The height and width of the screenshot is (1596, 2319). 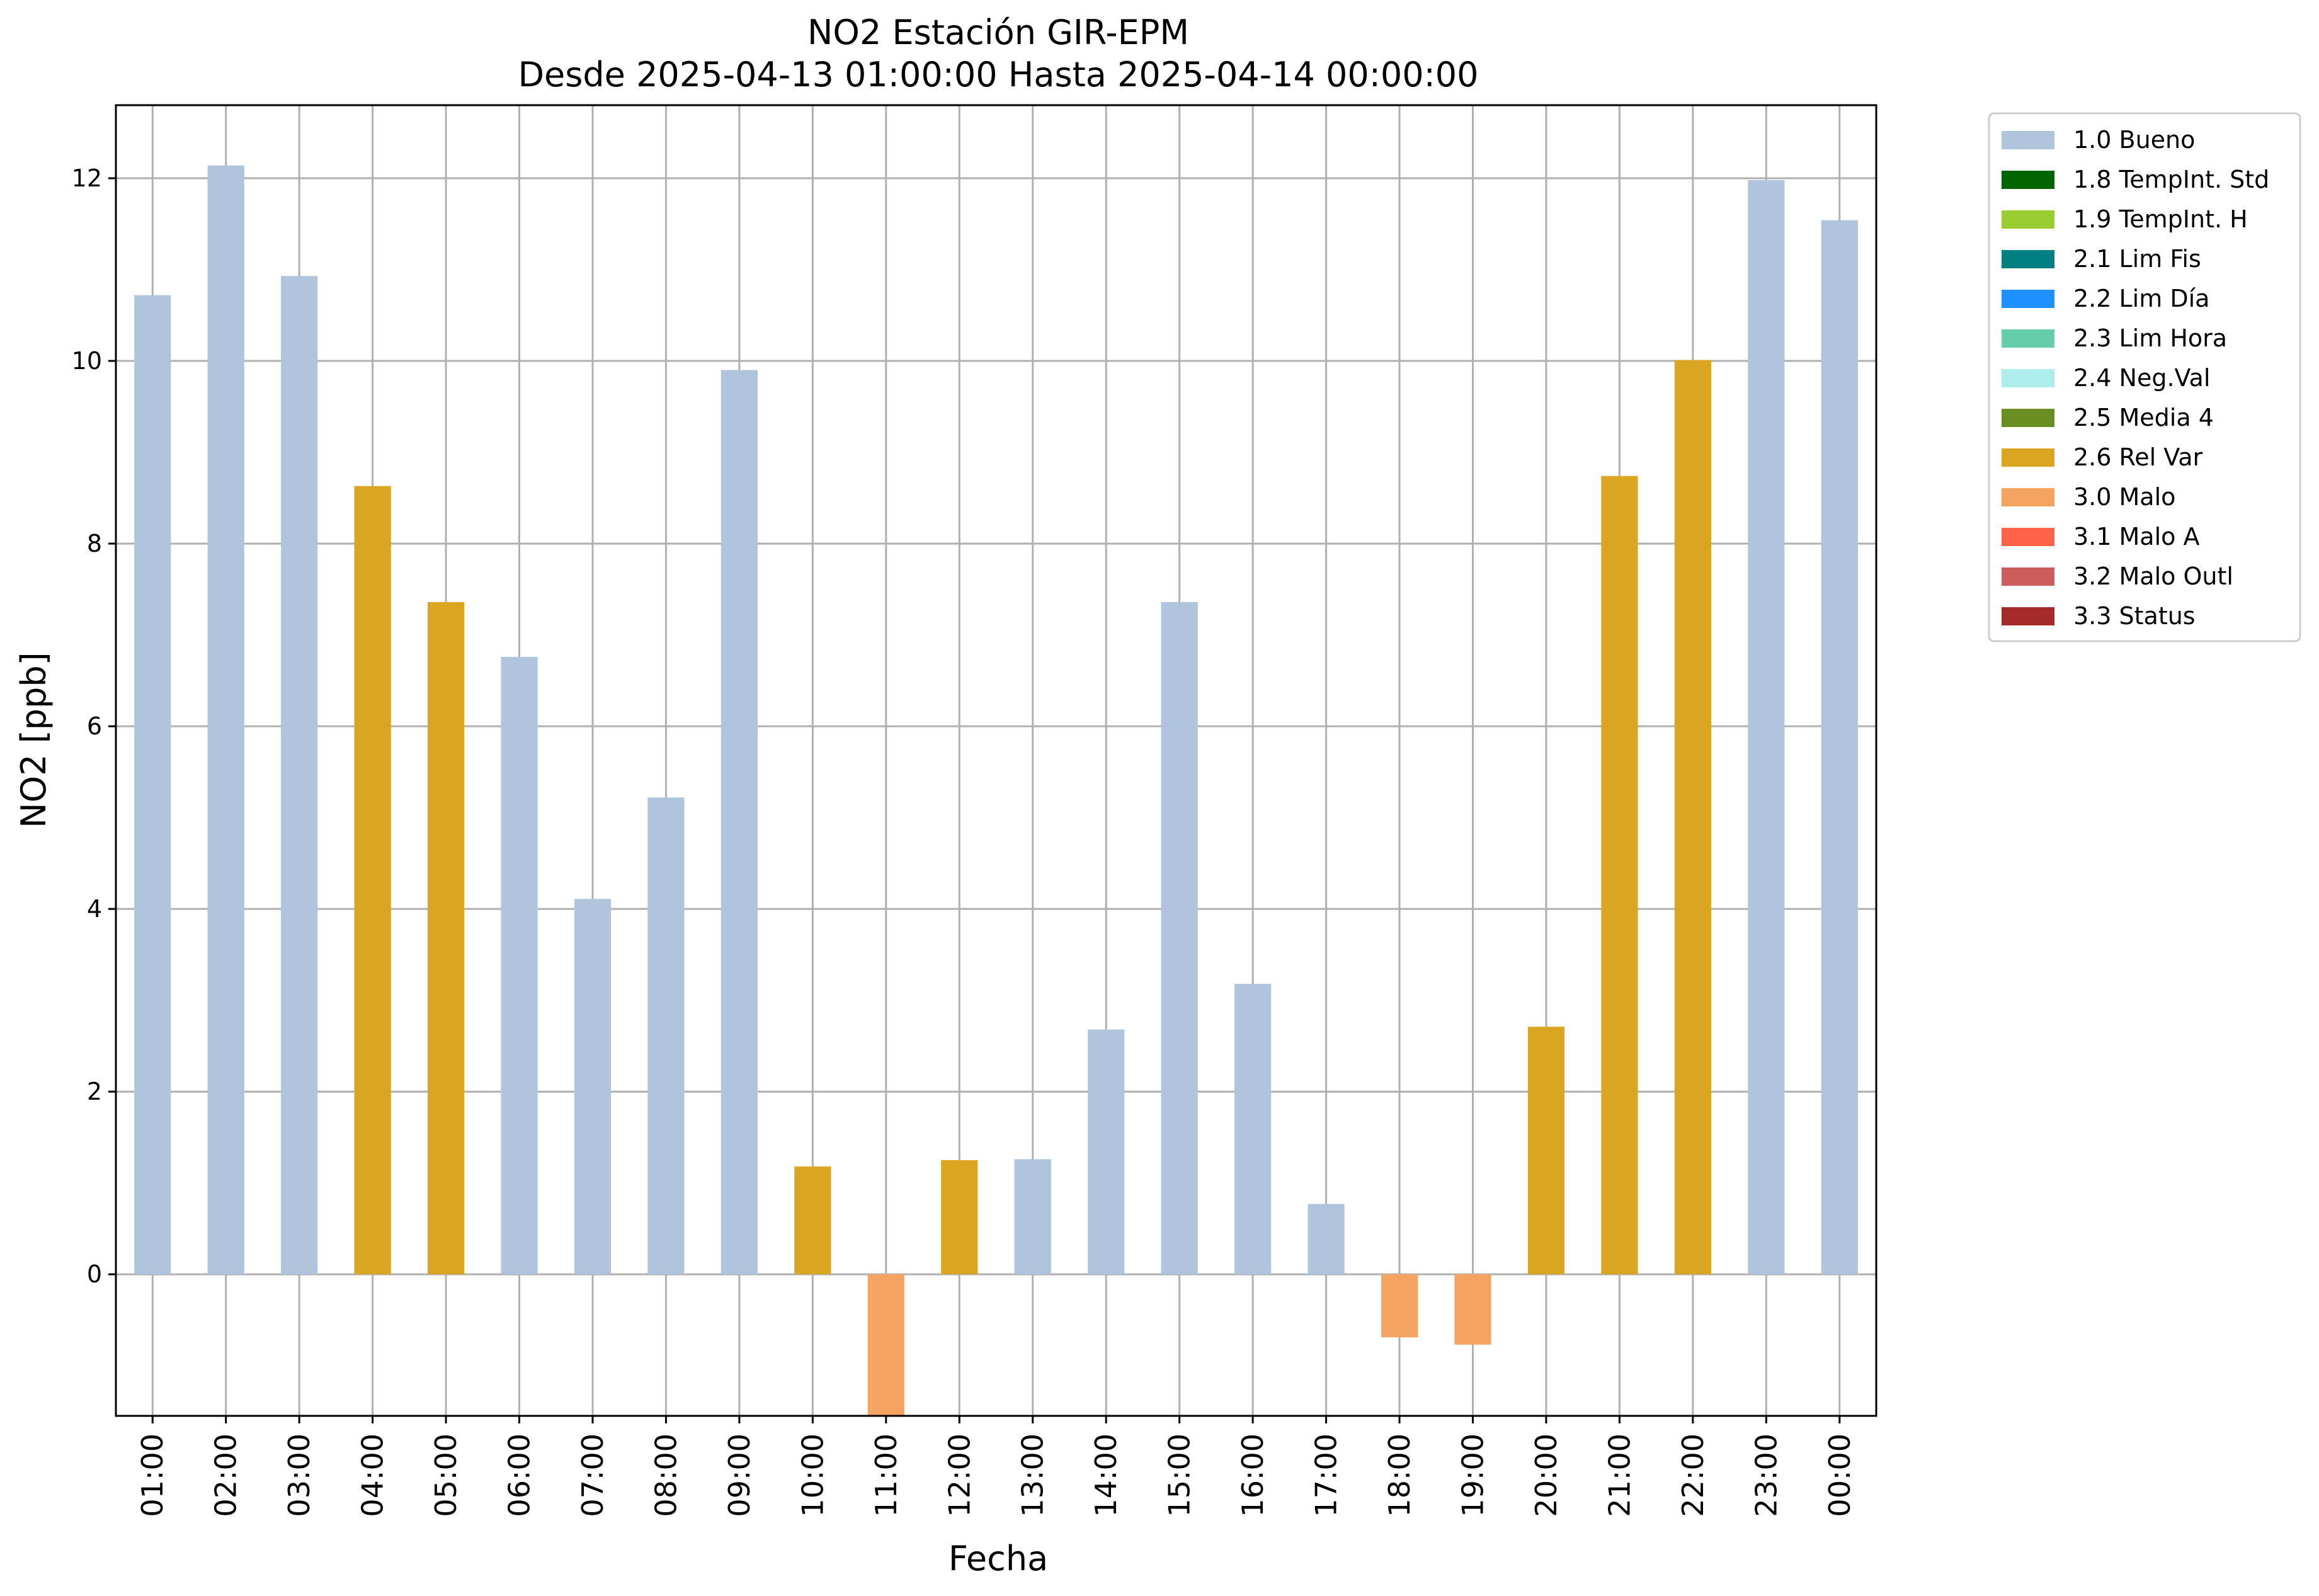 I want to click on y-tick-label: 2, so click(x=94, y=1091).